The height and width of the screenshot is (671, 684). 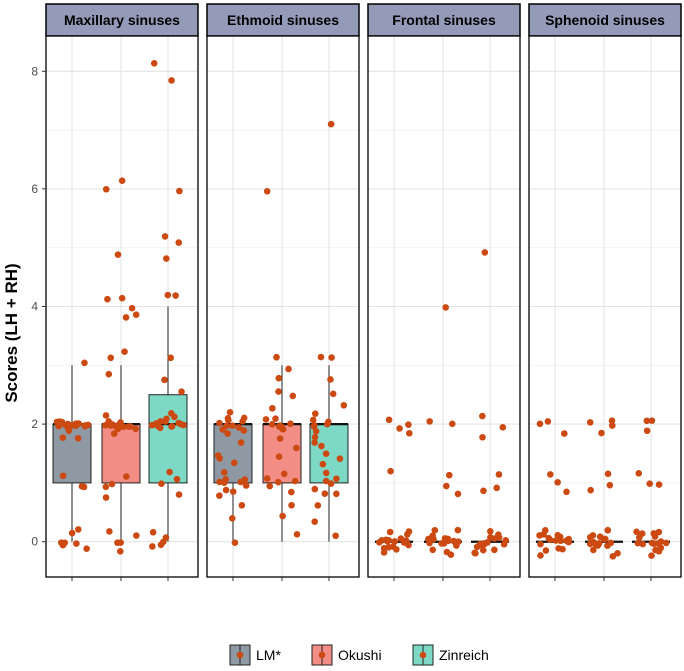 I want to click on box-body, so click(x=72, y=453).